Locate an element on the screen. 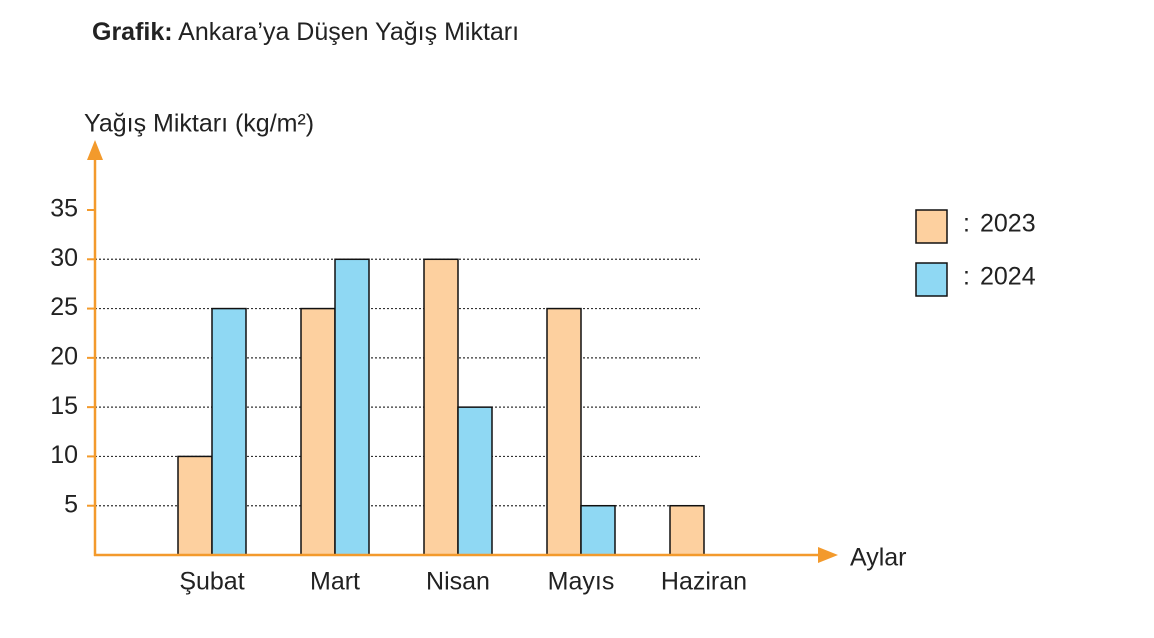 This screenshot has width=1154, height=638. y-axis-arrow is located at coordinates (95, 150).